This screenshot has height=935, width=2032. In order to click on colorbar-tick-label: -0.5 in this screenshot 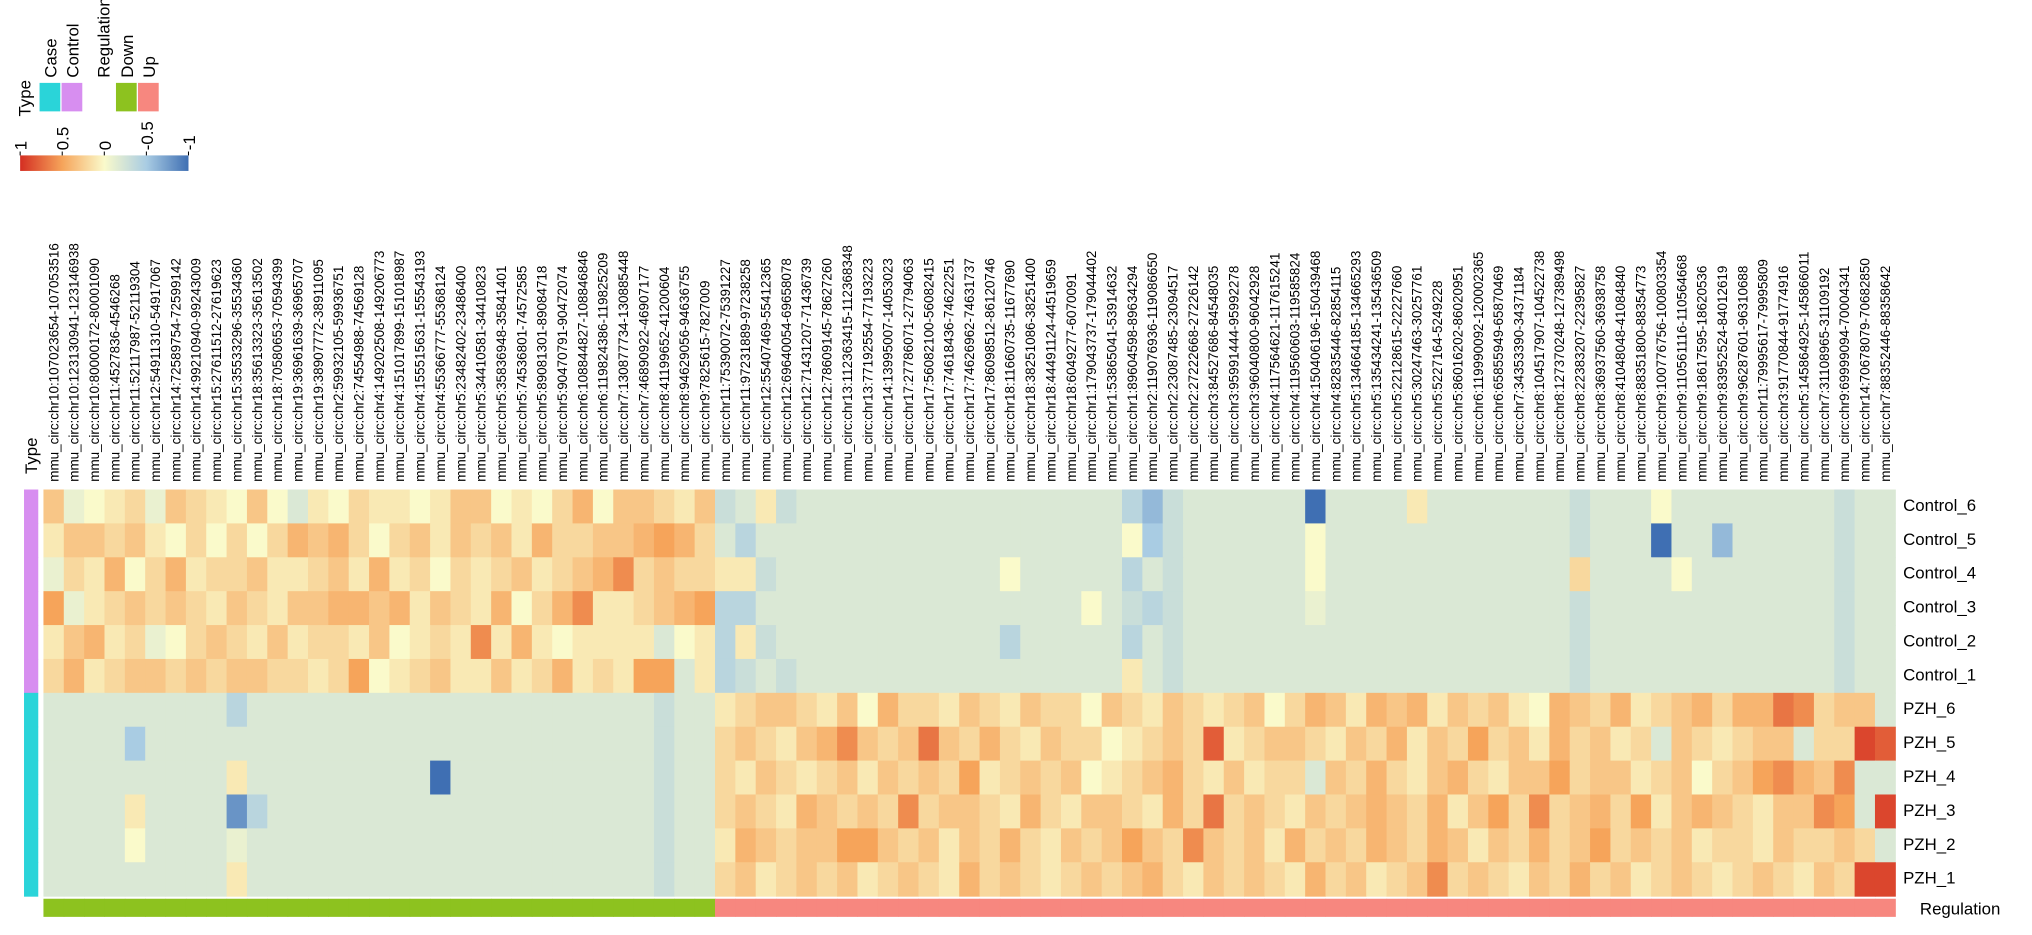, I will do `click(147, 135)`.